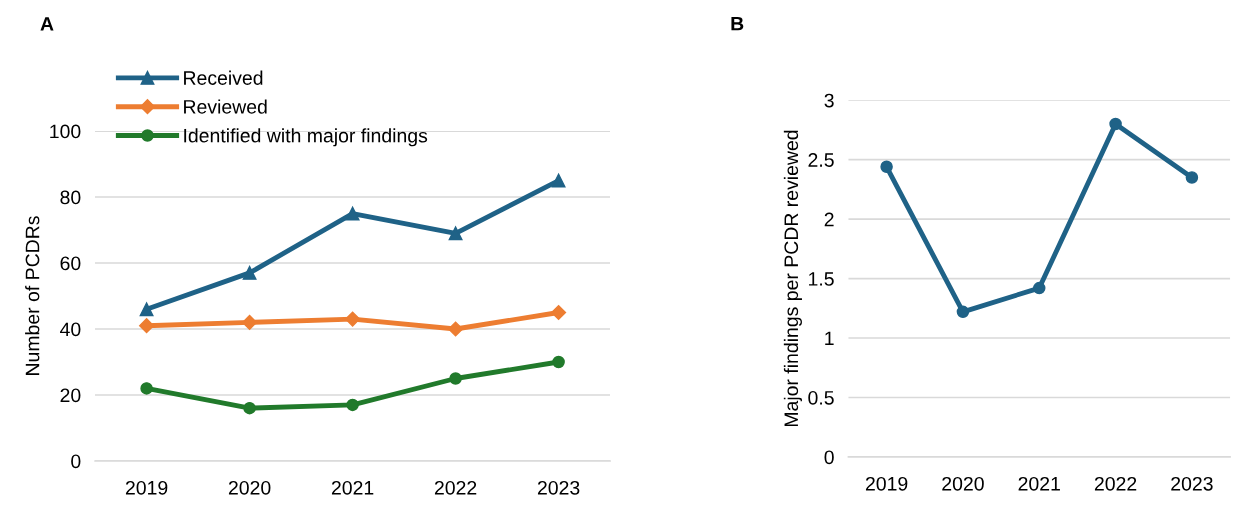 This screenshot has width=1235, height=506. Describe the element at coordinates (792, 278) in the screenshot. I see `y-axis-title: Major findings per PCDR reviewed` at that location.